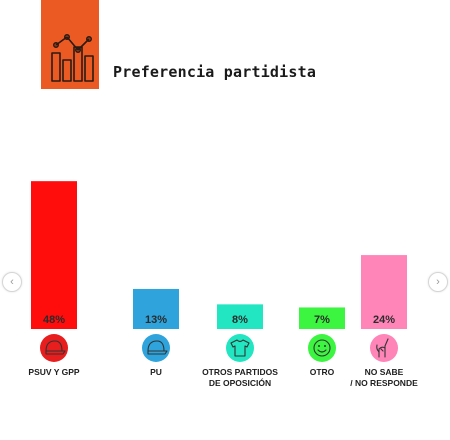 The width and height of the screenshot is (450, 440). I want to click on header-badge, so click(70, 44).